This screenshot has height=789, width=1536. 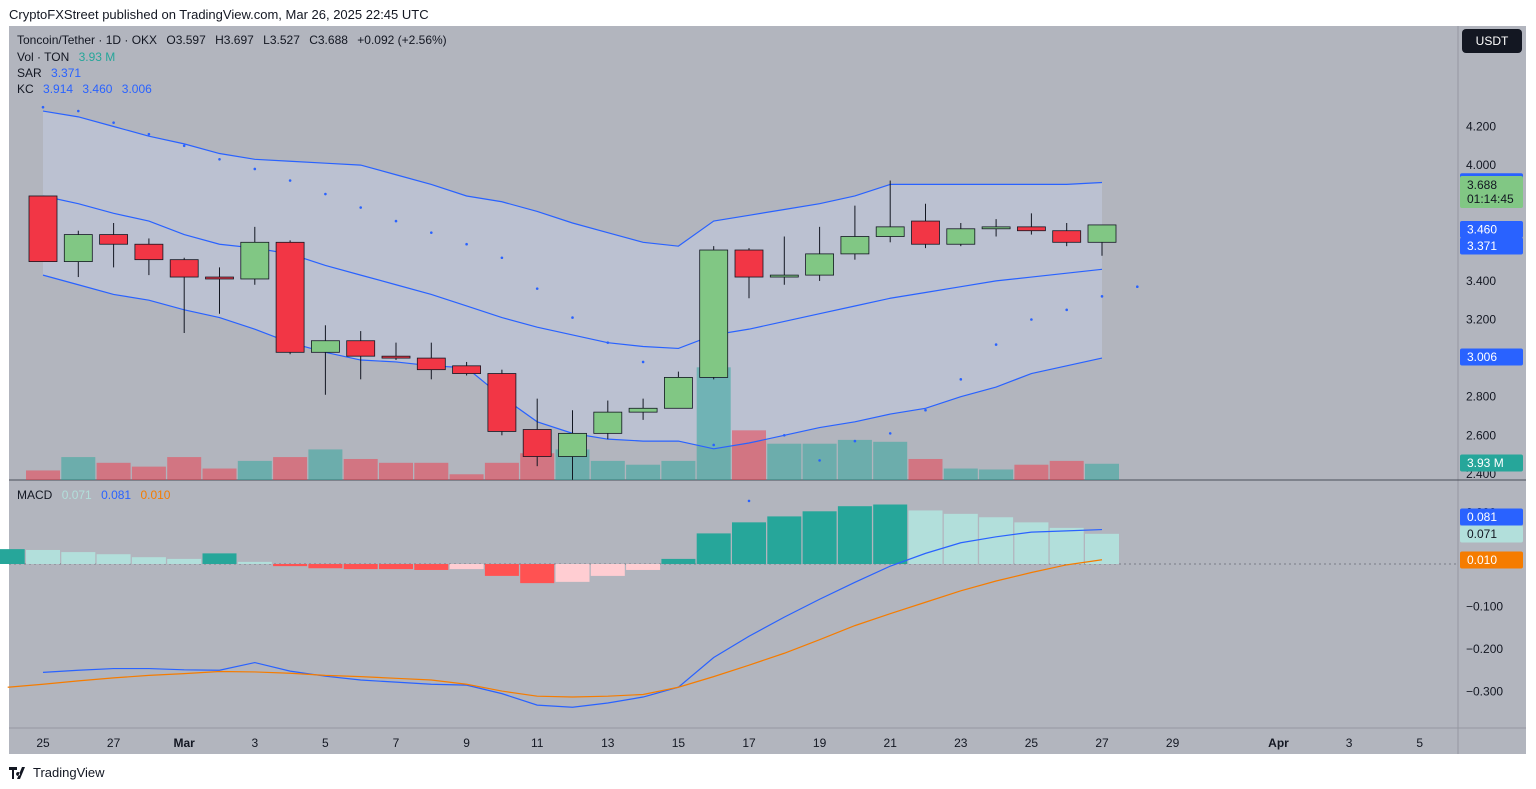 What do you see at coordinates (58, 89) in the screenshot?
I see `kc-upper-value: 3.914` at bounding box center [58, 89].